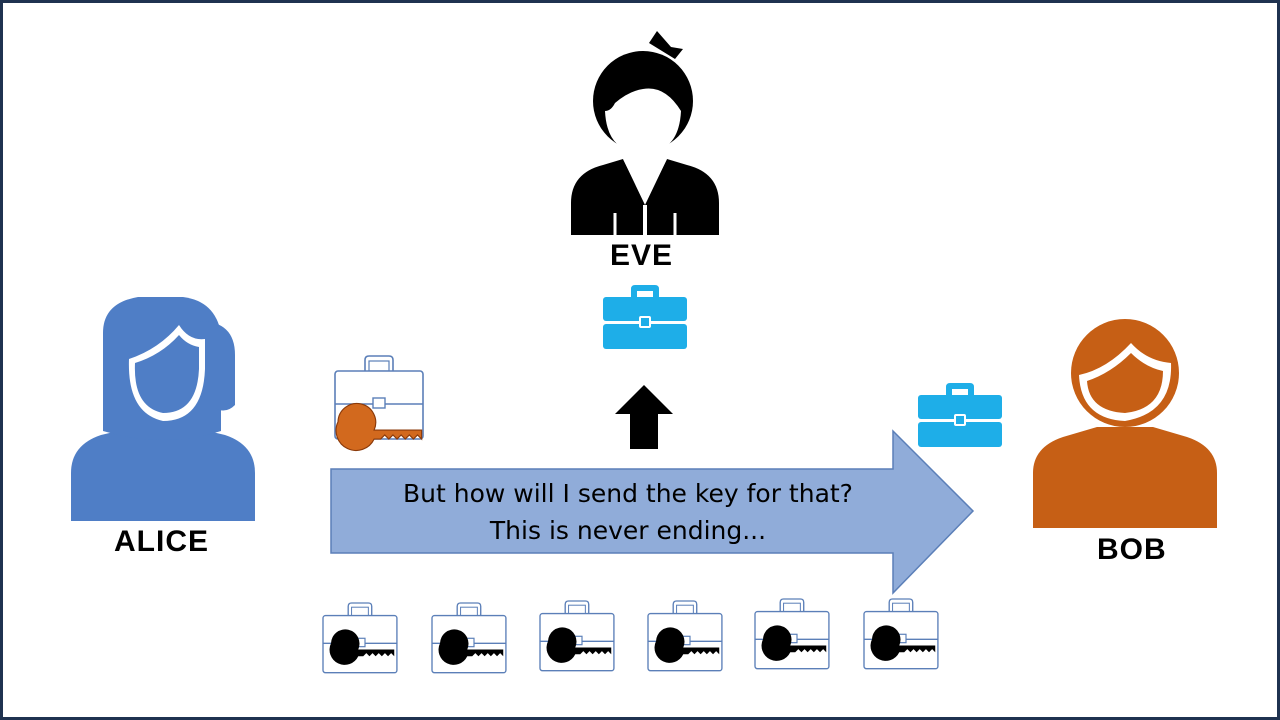 This screenshot has width=1280, height=720. I want to click on right-arrow-icon, so click(652, 512).